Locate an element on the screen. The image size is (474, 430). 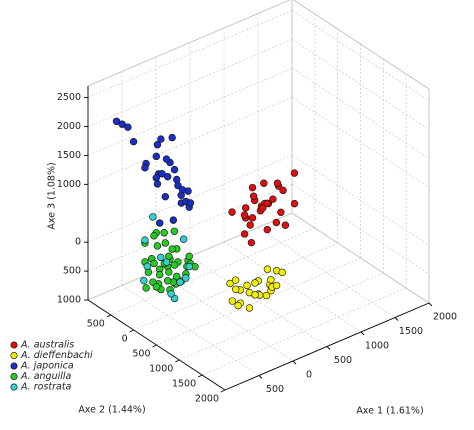
y-tick-label: 1000 is located at coordinates (161, 369).